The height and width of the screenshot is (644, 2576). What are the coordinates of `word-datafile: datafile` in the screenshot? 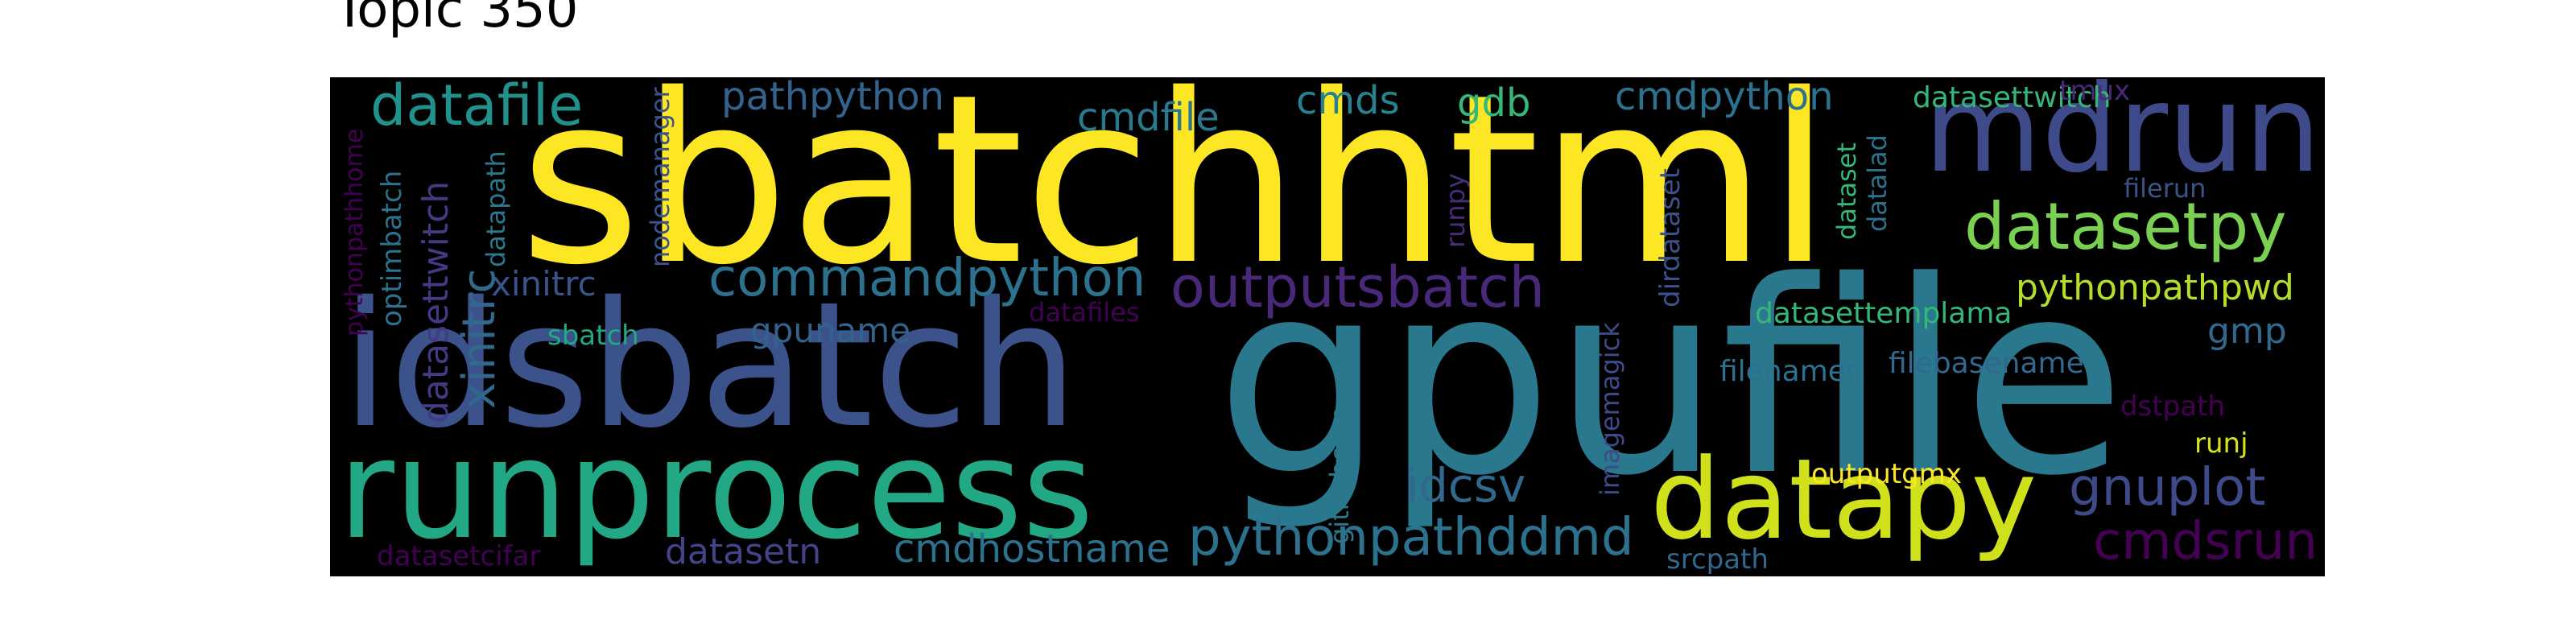 It's located at (477, 107).